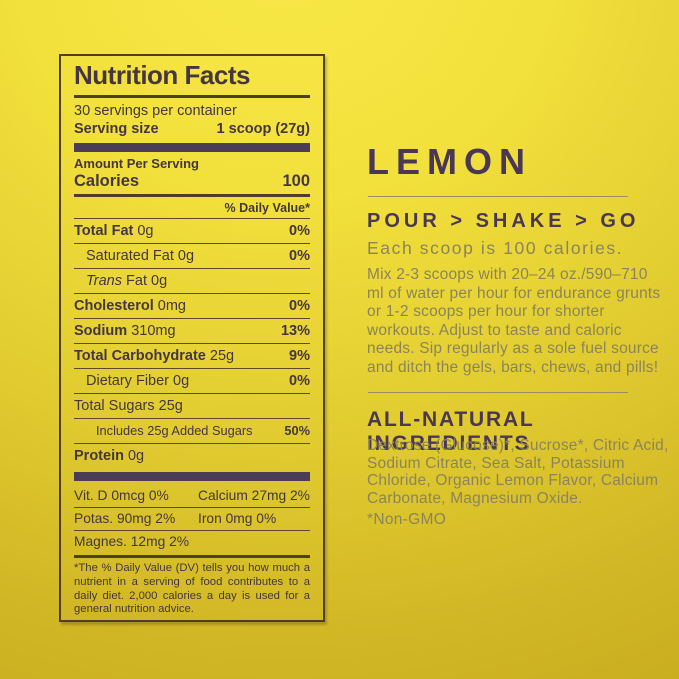 The height and width of the screenshot is (679, 679). Describe the element at coordinates (136, 163) in the screenshot. I see `amount-per-serving-label: Amount Per Serving` at that location.